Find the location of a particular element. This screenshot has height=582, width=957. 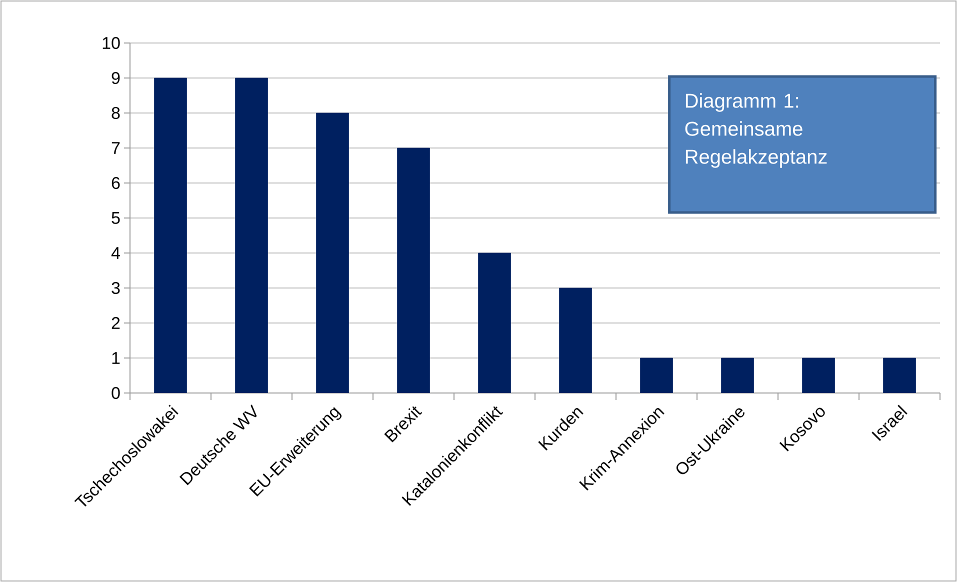

y-tick-label: 9 is located at coordinates (116, 78).